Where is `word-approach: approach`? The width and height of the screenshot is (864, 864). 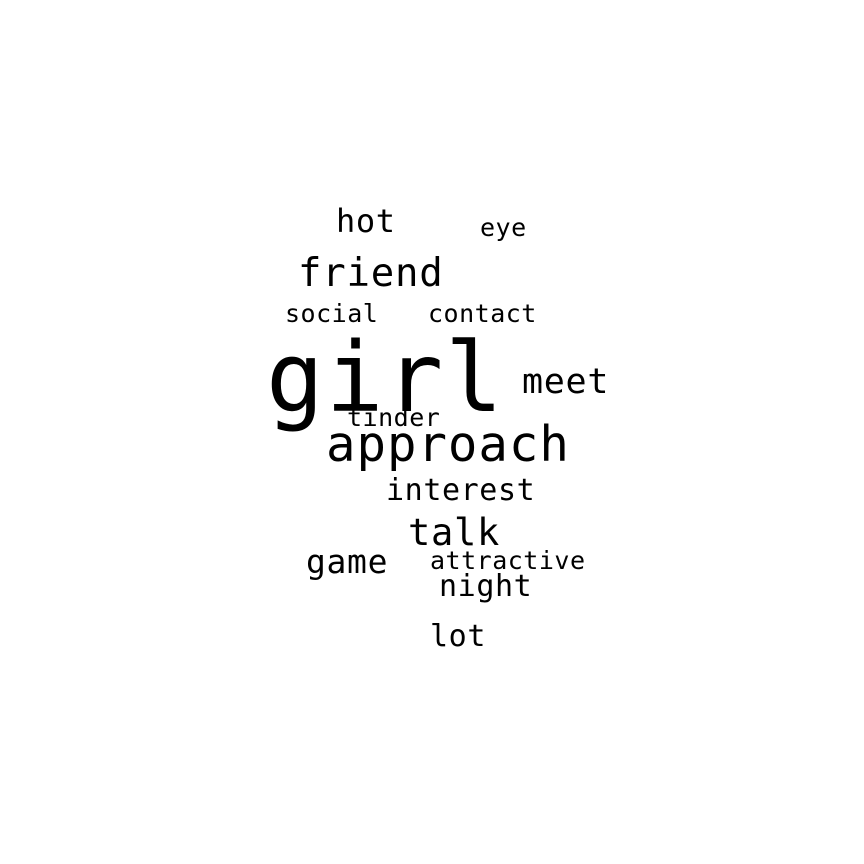 word-approach: approach is located at coordinates (448, 444).